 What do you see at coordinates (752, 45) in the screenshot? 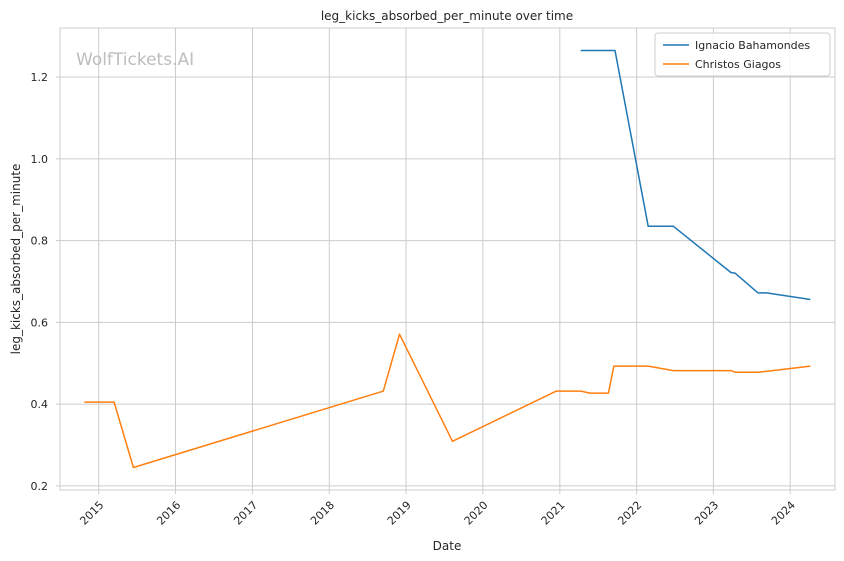
I see `legend-label: Ignacio Bahamondes` at bounding box center [752, 45].